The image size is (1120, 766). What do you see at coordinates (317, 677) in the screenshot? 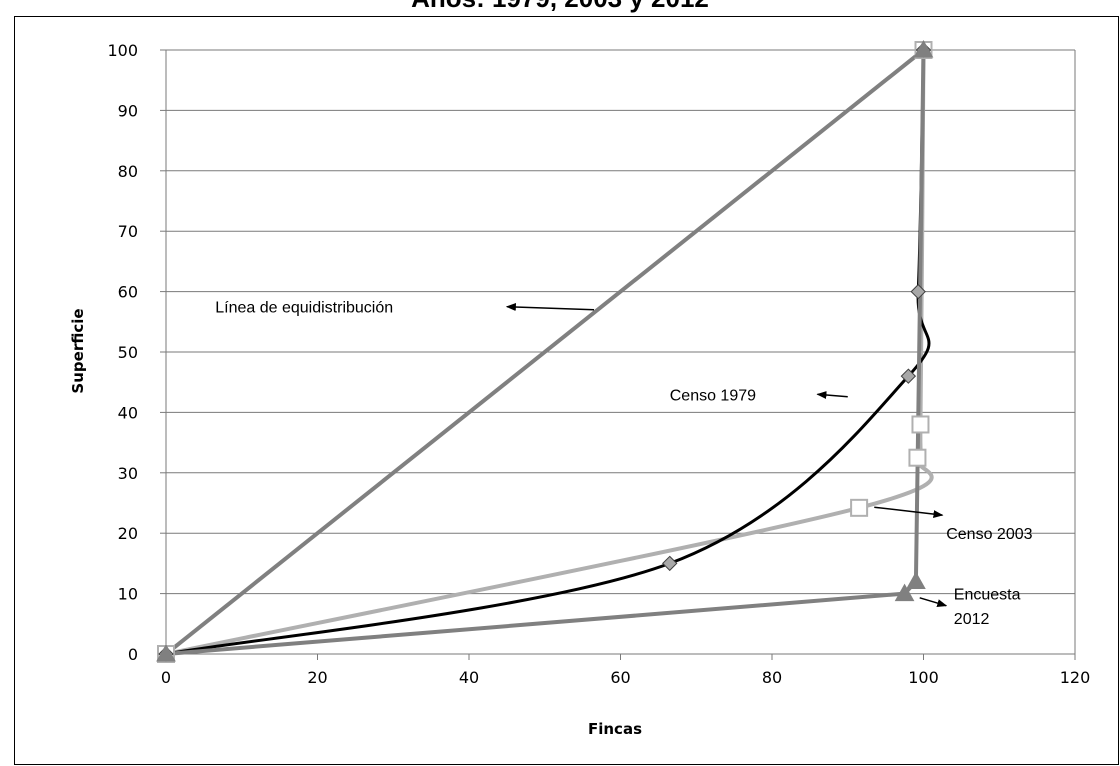
I see `x-tick-label-1: 20` at bounding box center [317, 677].